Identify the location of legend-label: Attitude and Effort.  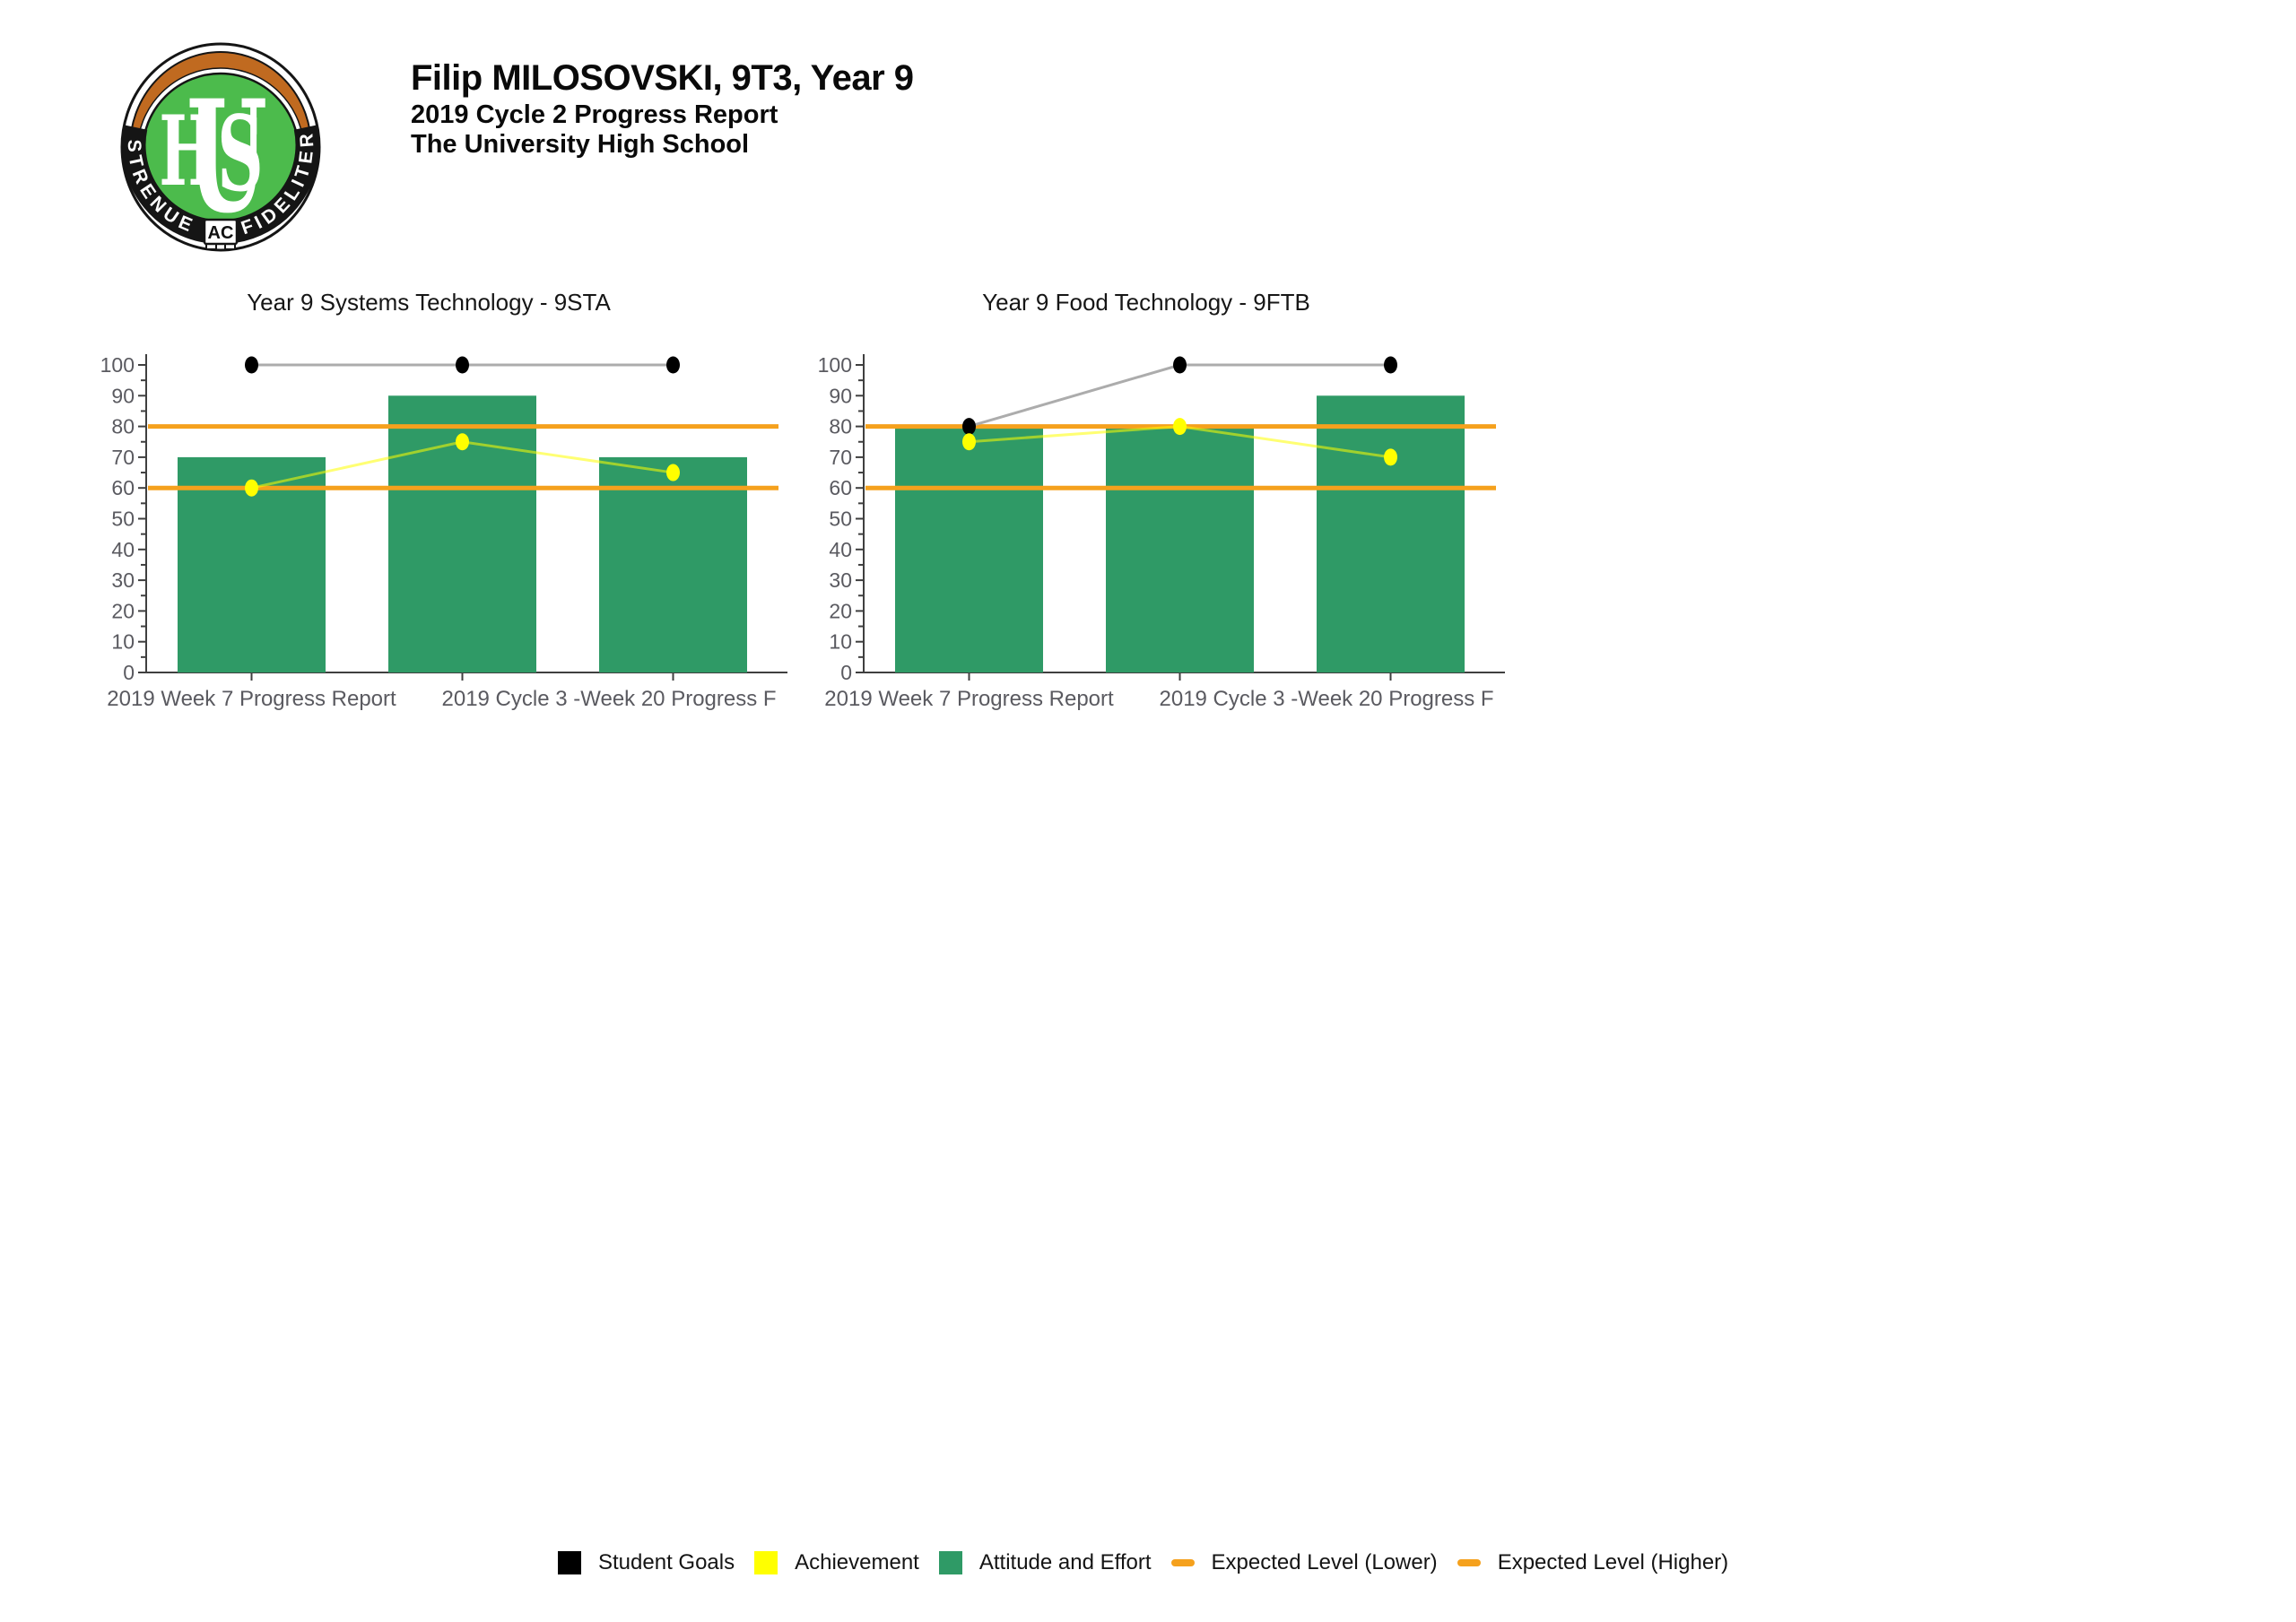
(1065, 1562).